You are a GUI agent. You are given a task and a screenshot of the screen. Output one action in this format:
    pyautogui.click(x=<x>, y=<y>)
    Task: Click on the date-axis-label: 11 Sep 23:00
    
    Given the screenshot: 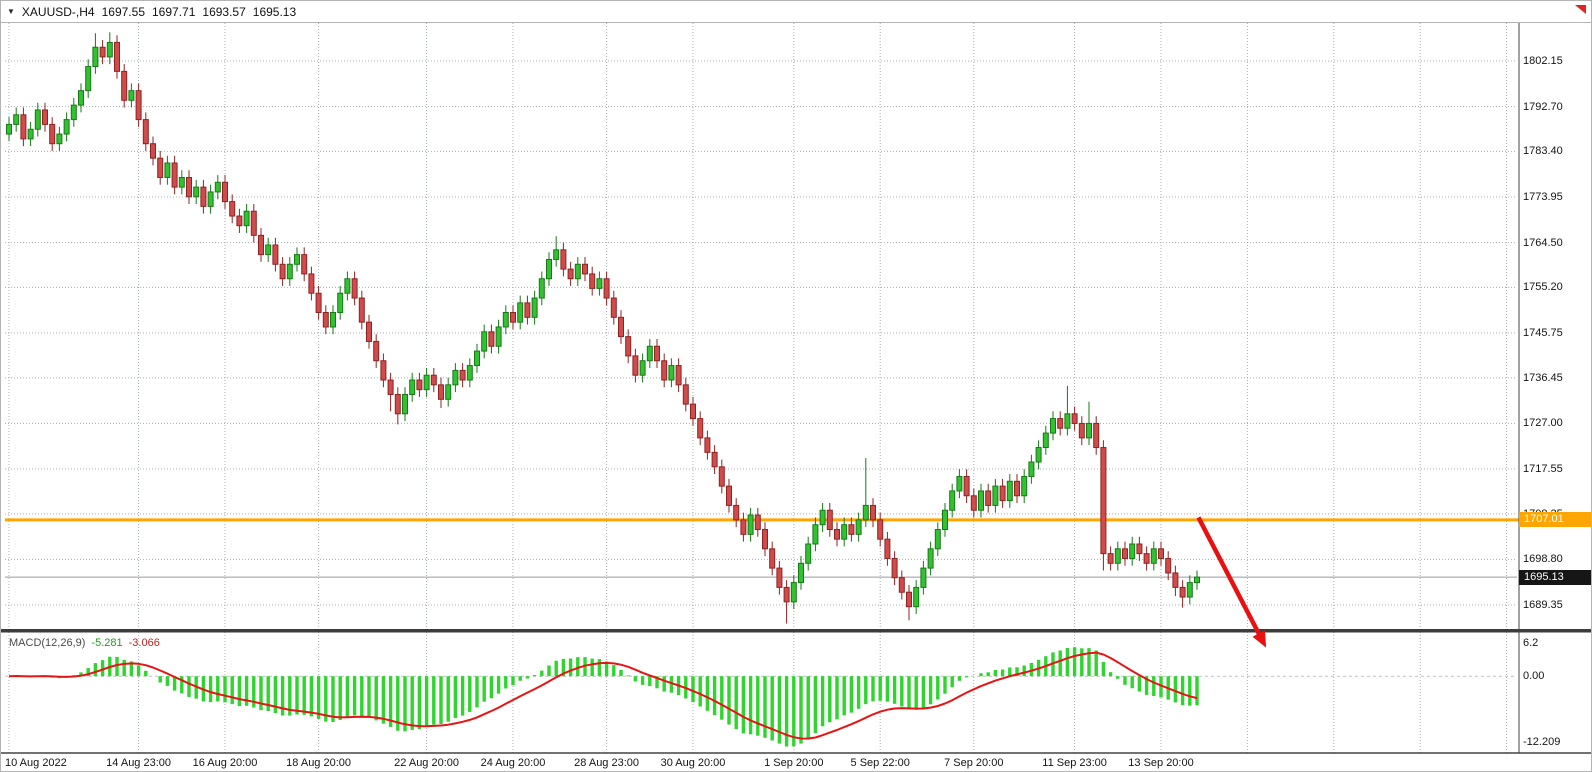 What is the action you would take?
    pyautogui.click(x=1074, y=763)
    